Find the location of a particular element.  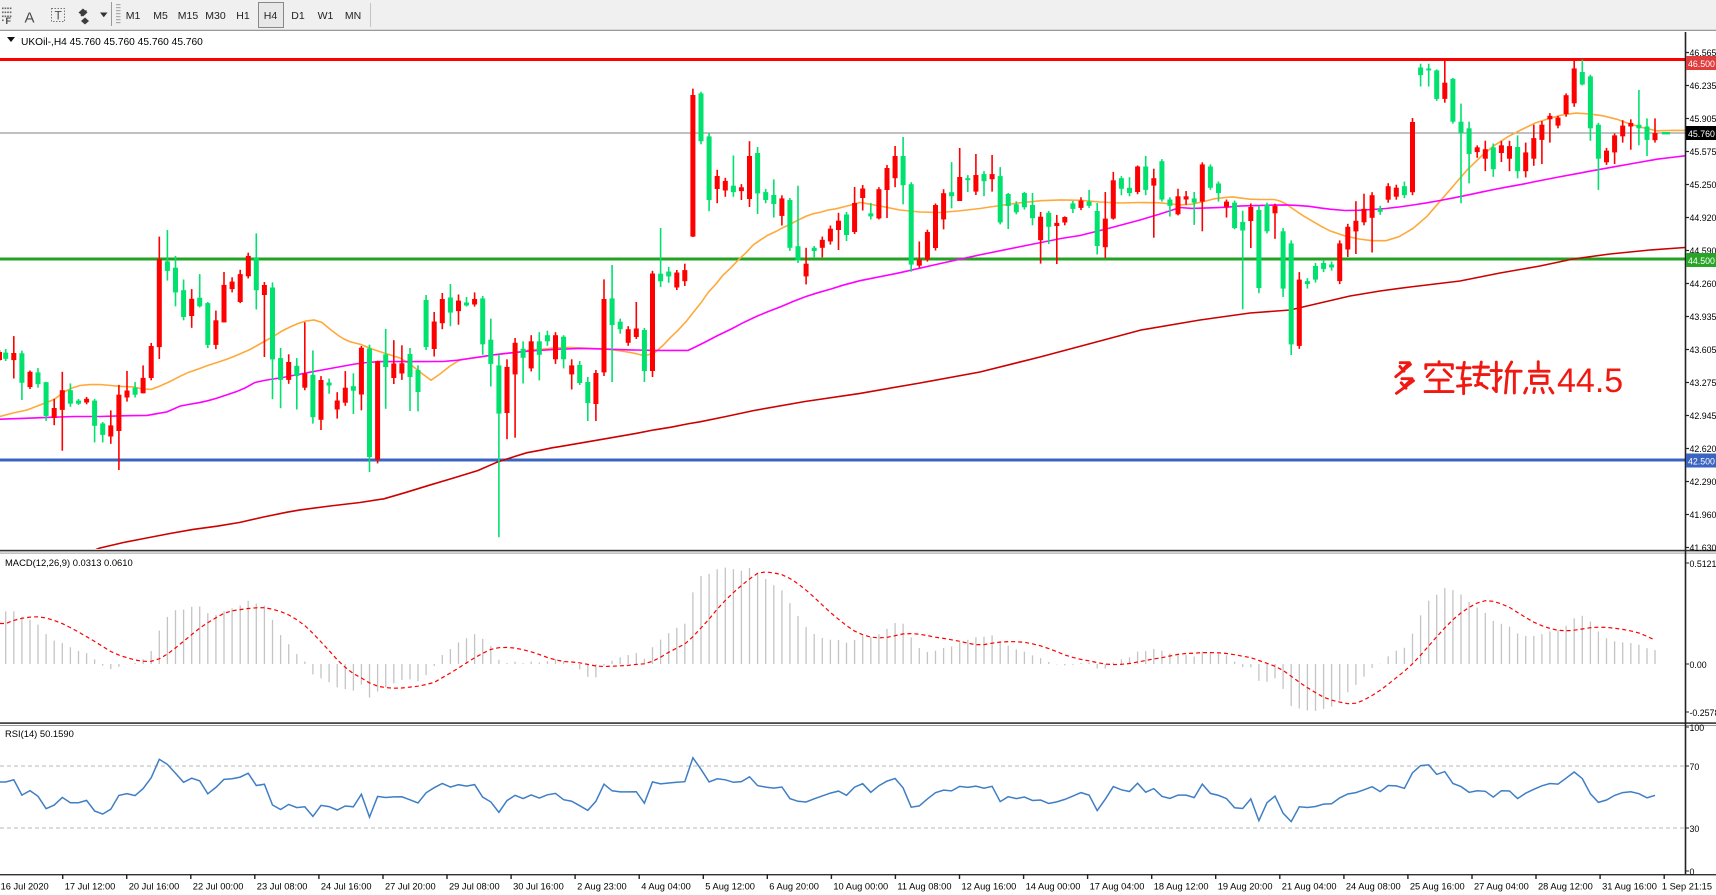

svg-text: 46.500 is located at coordinates (1701, 64).